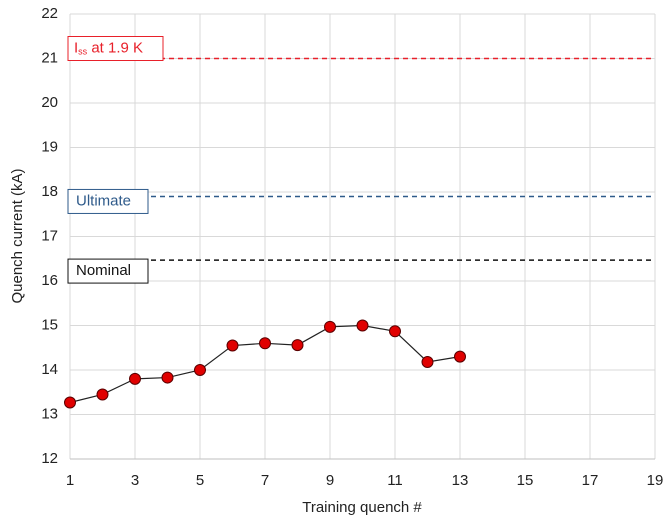  Describe the element at coordinates (460, 480) in the screenshot. I see `x-tick-label: 13` at that location.